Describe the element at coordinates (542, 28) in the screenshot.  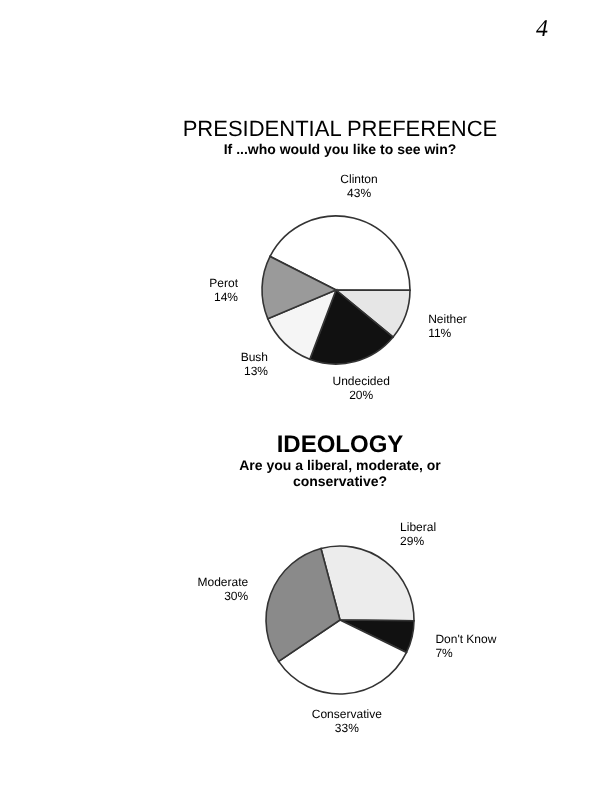
I see `text: 4` at that location.